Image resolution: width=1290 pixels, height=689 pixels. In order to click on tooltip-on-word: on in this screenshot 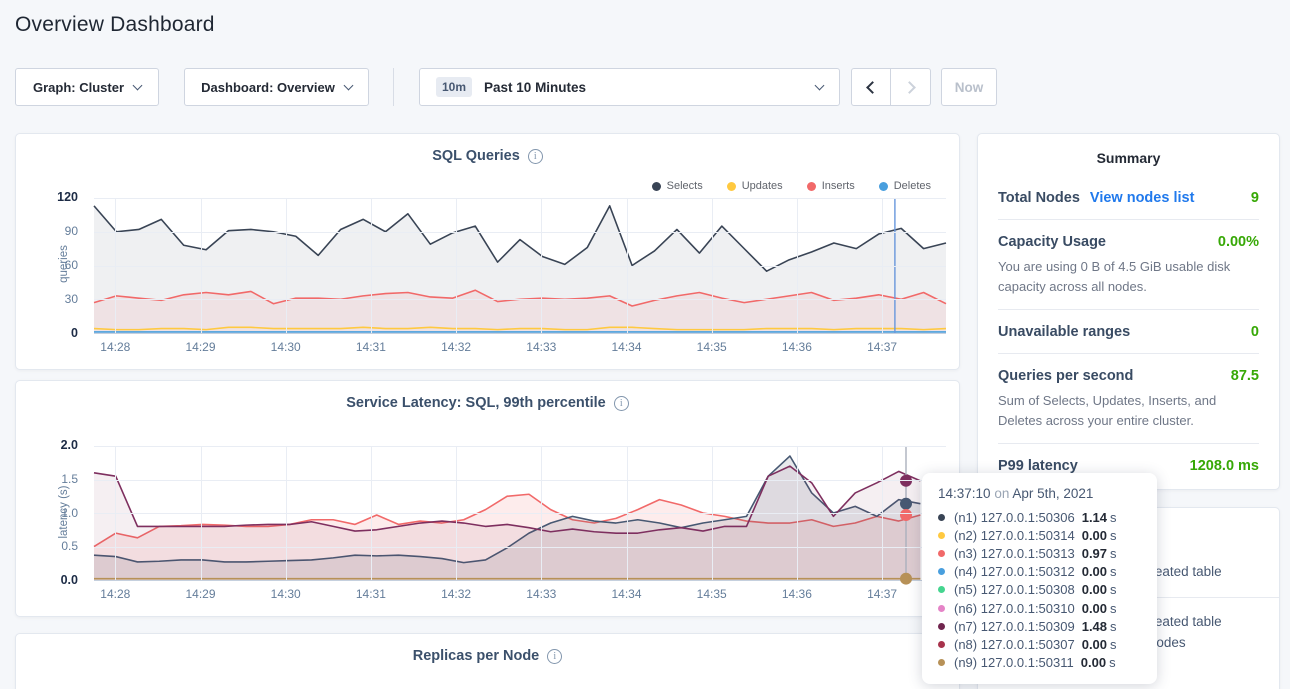, I will do `click(1002, 493)`.